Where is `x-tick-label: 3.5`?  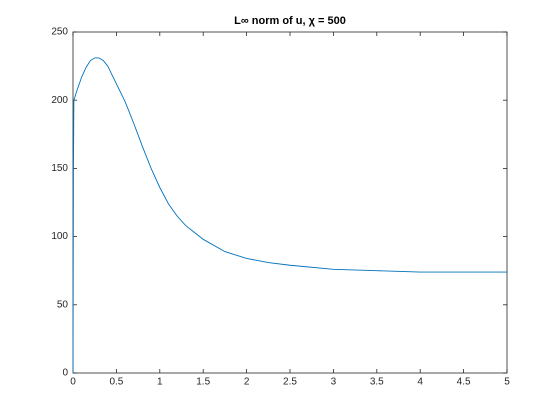
x-tick-label: 3.5 is located at coordinates (377, 382).